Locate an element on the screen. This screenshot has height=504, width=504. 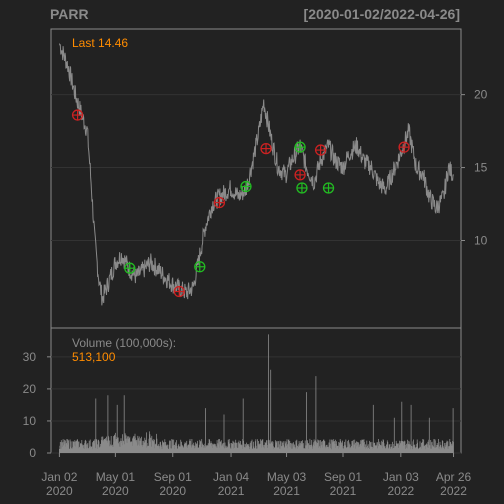
volume-y-tick-label: 0 is located at coordinates (32, 453).